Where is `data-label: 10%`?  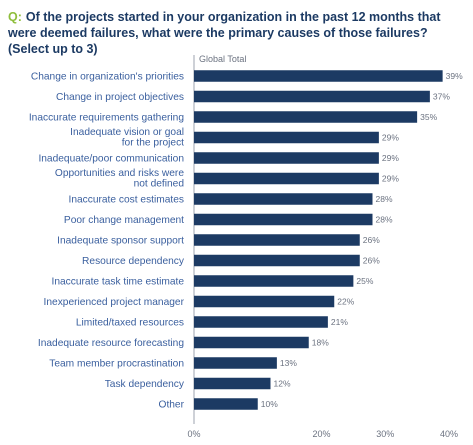
data-label: 10% is located at coordinates (269, 404).